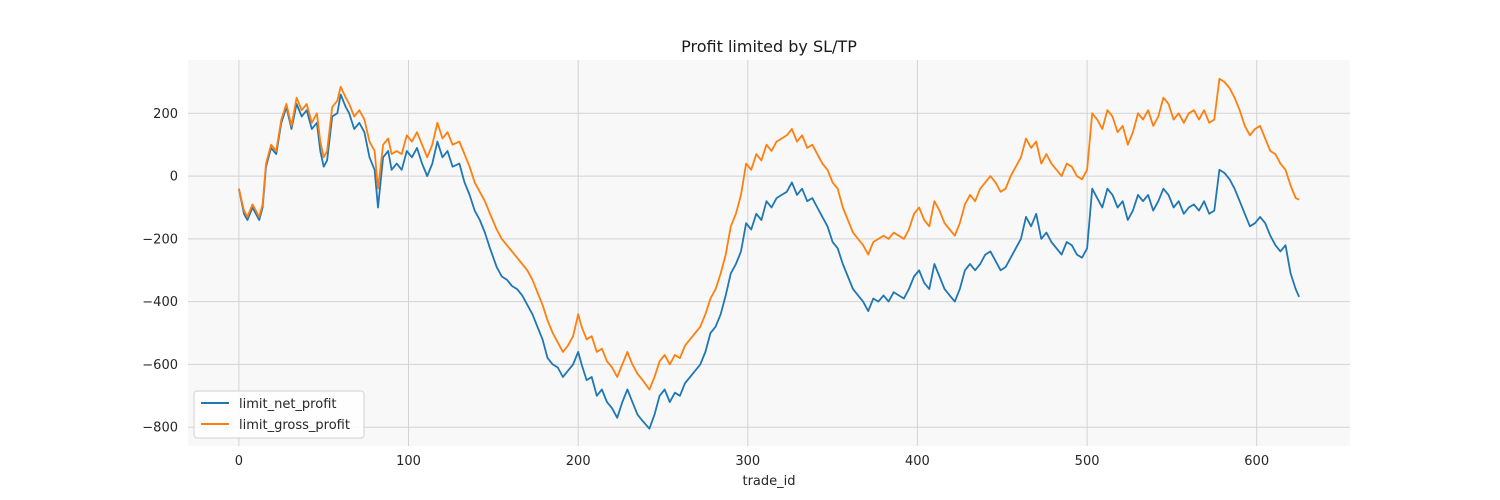  I want to click on y-tick-label: −200, so click(160, 239).